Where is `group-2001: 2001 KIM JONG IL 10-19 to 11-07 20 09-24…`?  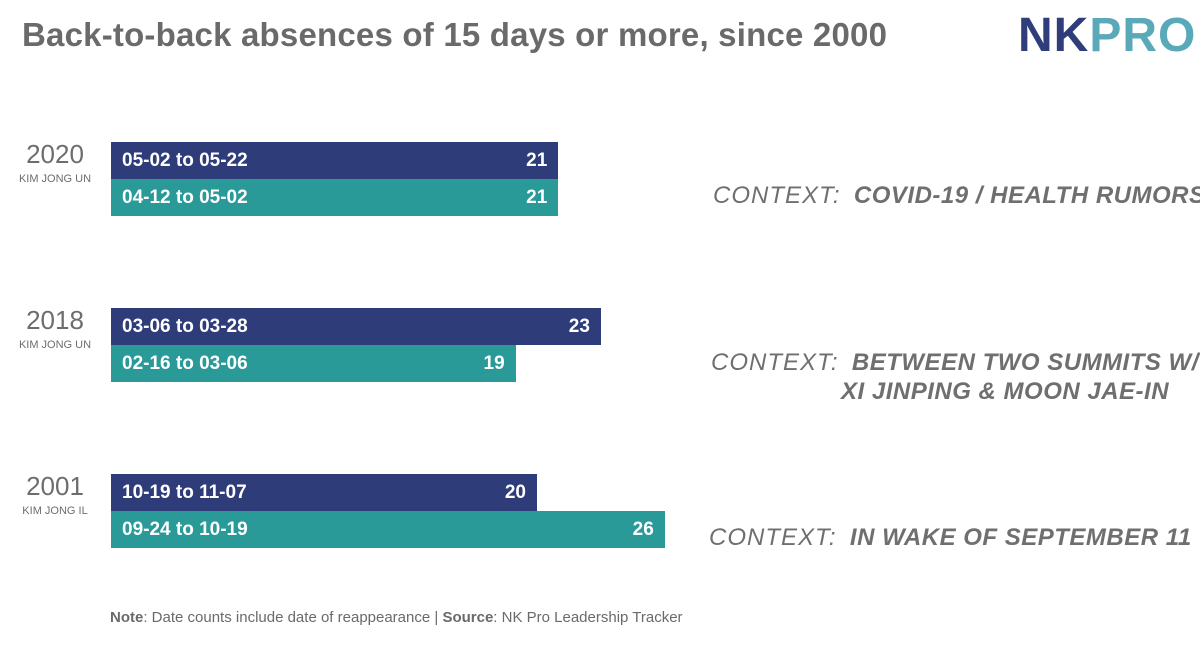
group-2001: 2001 KIM JONG IL 10-19 to 11-07 20 09-24… is located at coordinates (600, 509).